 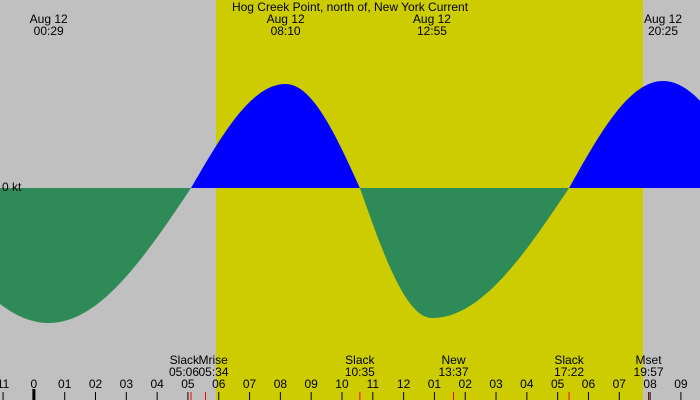 What do you see at coordinates (432, 31) in the screenshot?
I see `extreme-time: 12:55` at bounding box center [432, 31].